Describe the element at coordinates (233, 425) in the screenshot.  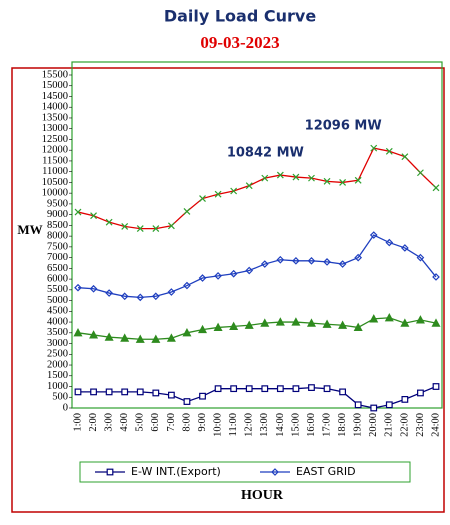
I see `x-tick-label: 11:00` at that location.